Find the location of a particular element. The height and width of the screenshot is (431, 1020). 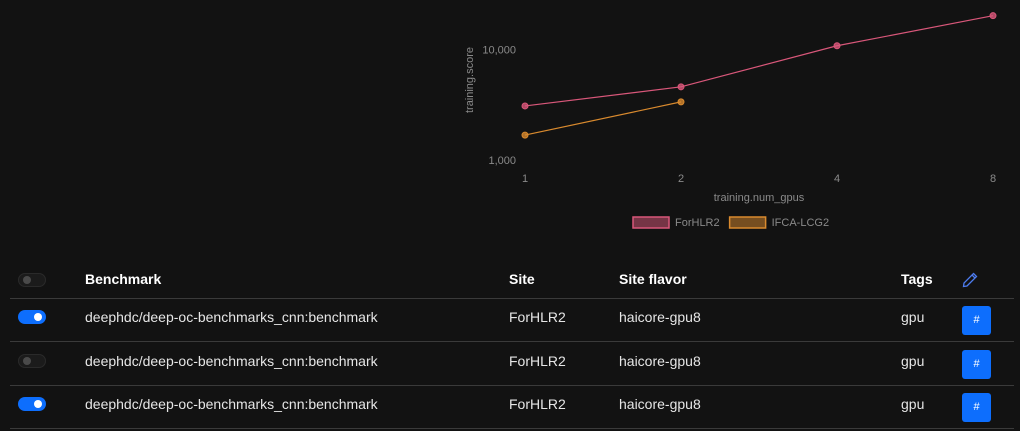

x-axis-label: training.num_gpus is located at coordinates (759, 198).